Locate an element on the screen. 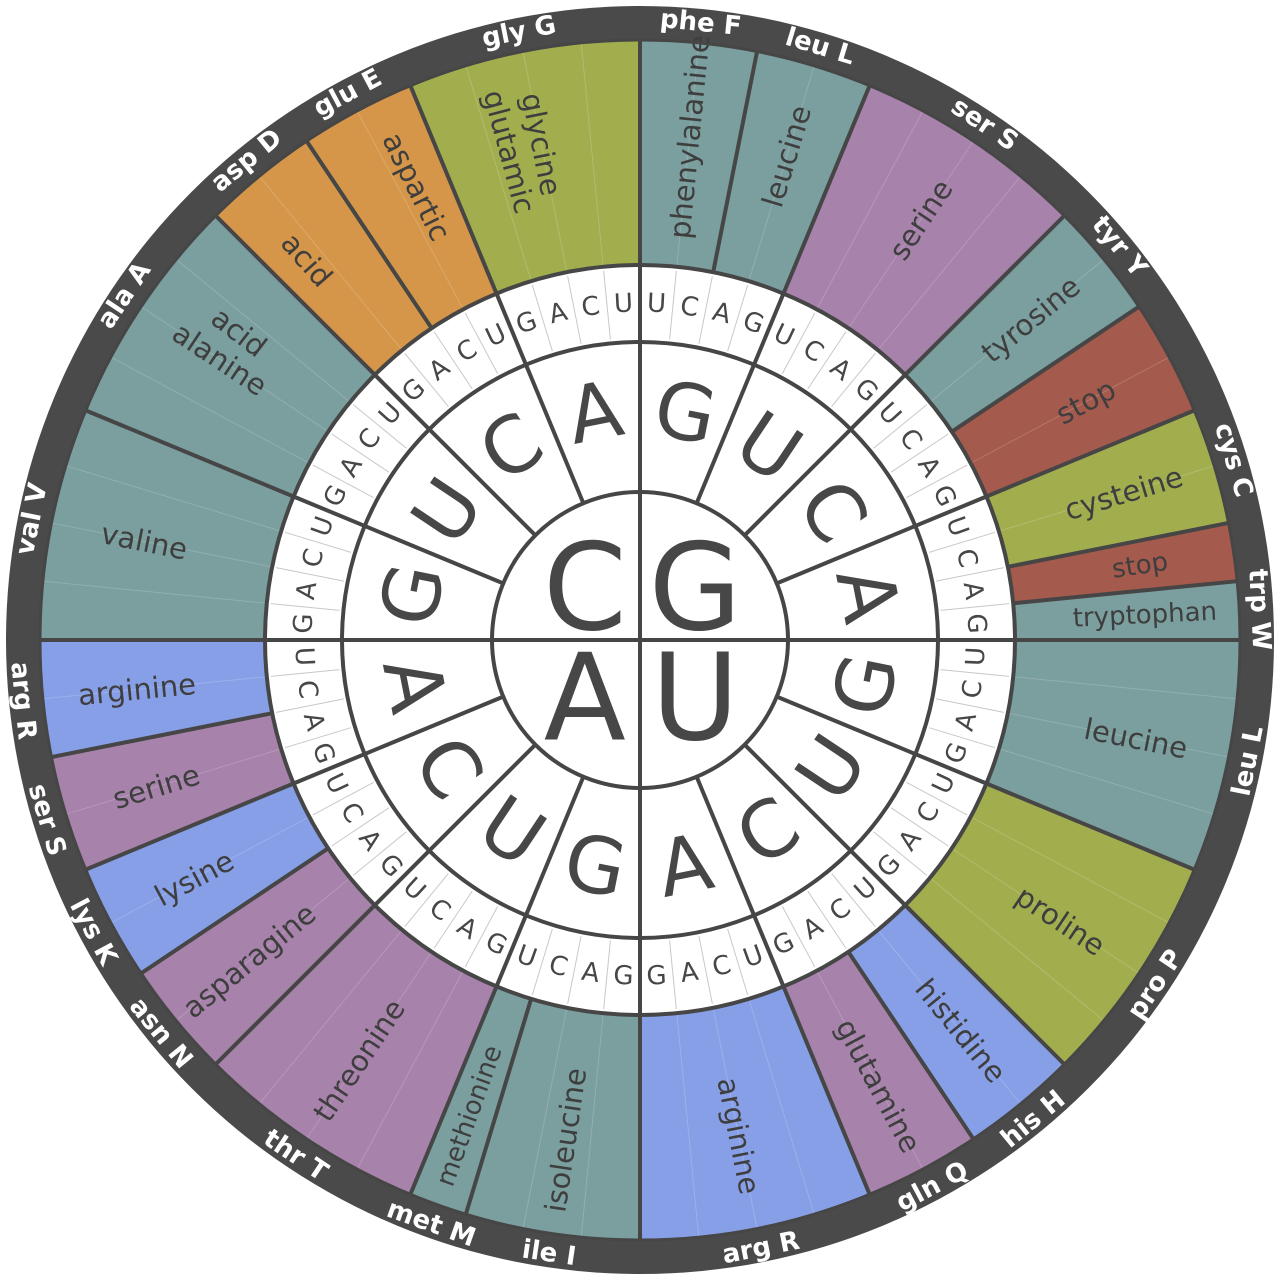 The width and height of the screenshot is (1280, 1280). first-base-letter: U is located at coordinates (695, 699).